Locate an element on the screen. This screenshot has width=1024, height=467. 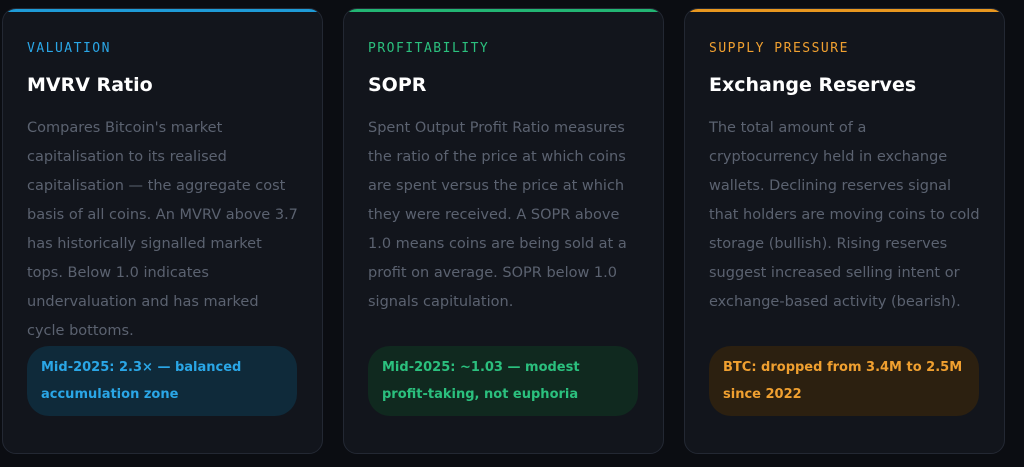
card-tag: SUPPLY PRESSURE is located at coordinates (779, 48).